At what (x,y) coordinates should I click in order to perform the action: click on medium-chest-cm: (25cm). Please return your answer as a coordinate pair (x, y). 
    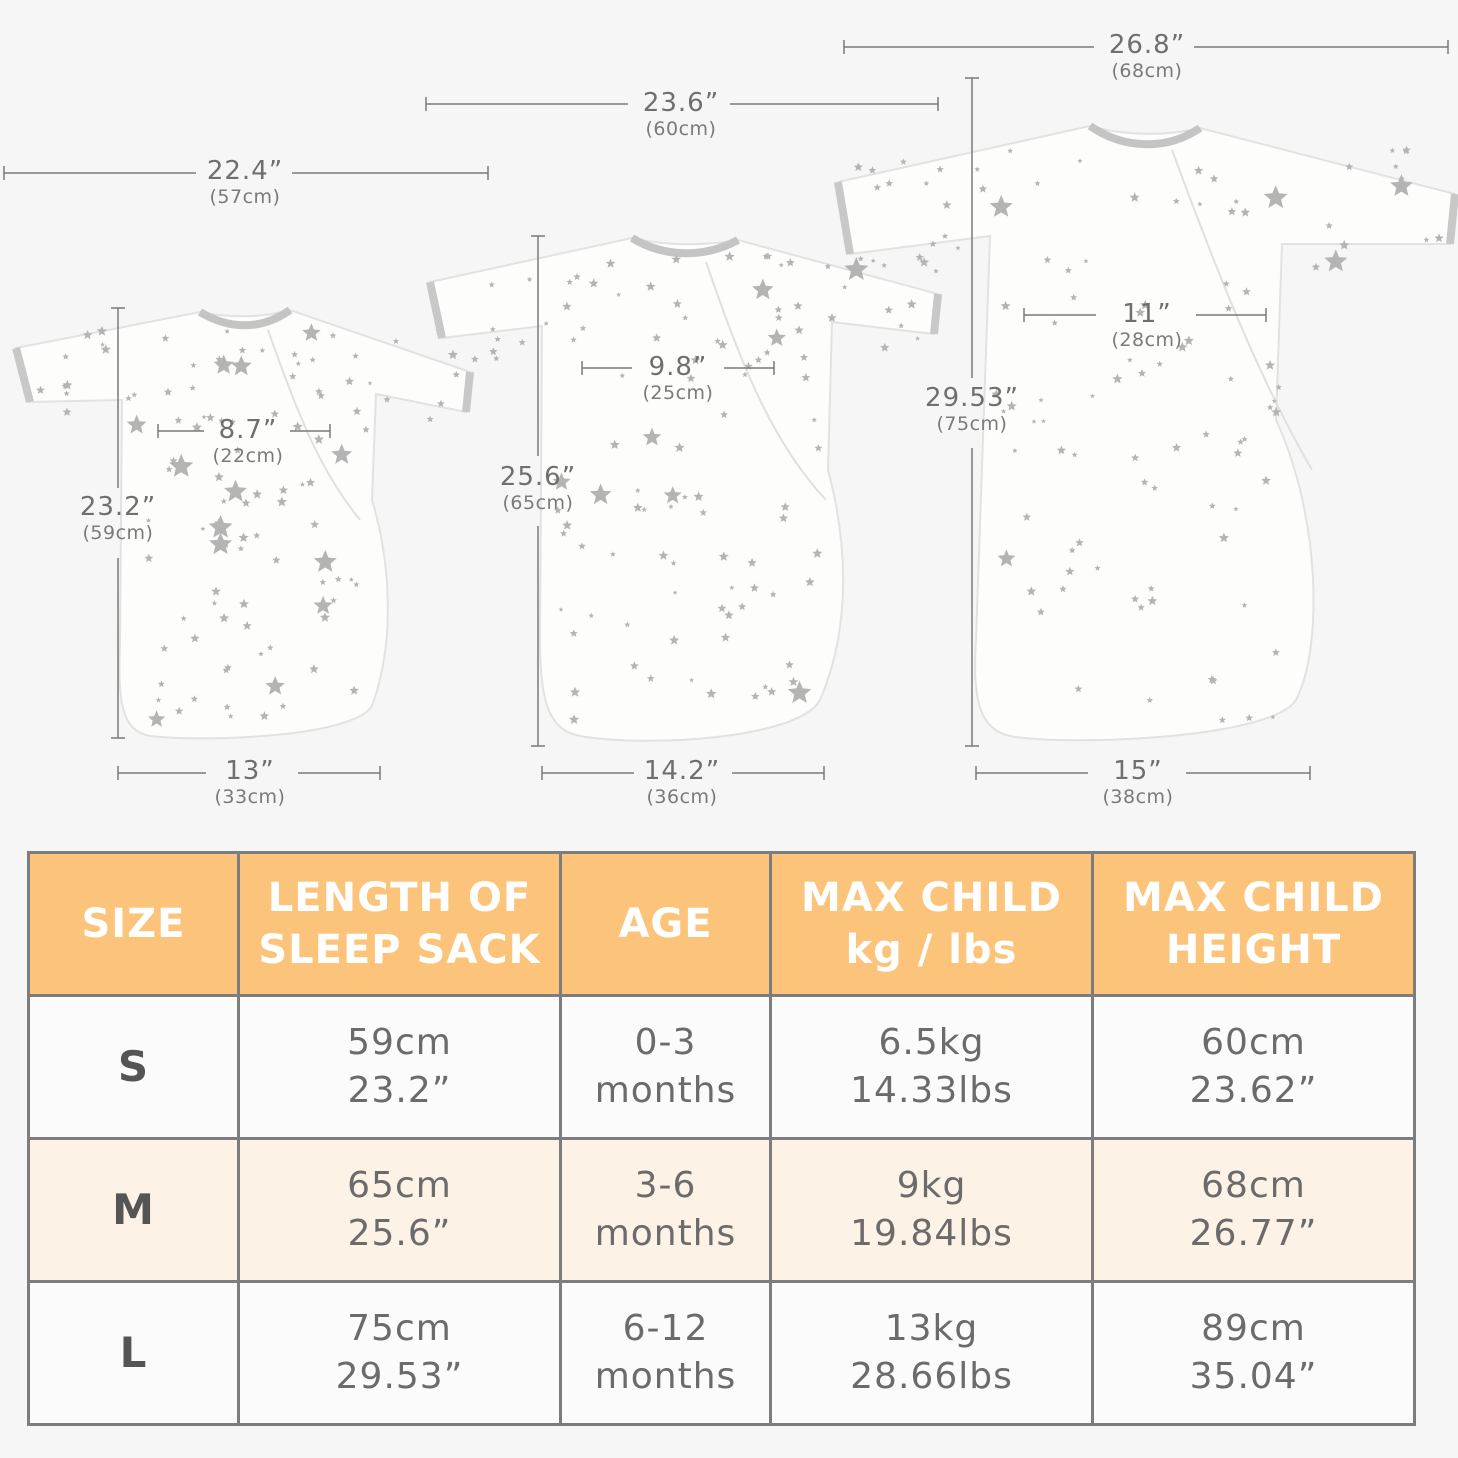
    Looking at the image, I should click on (678, 393).